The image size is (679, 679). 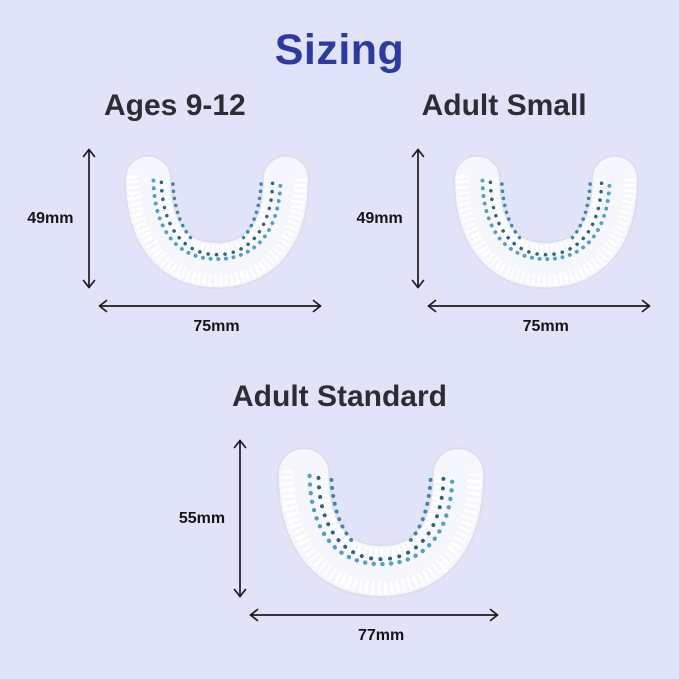 I want to click on height-dimension-label: 55mm, so click(x=202, y=518).